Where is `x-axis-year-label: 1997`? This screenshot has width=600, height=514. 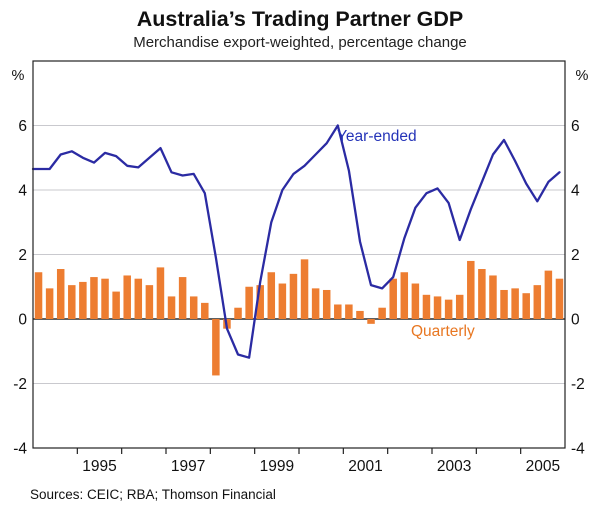
x-axis-year-label: 1997 is located at coordinates (188, 466).